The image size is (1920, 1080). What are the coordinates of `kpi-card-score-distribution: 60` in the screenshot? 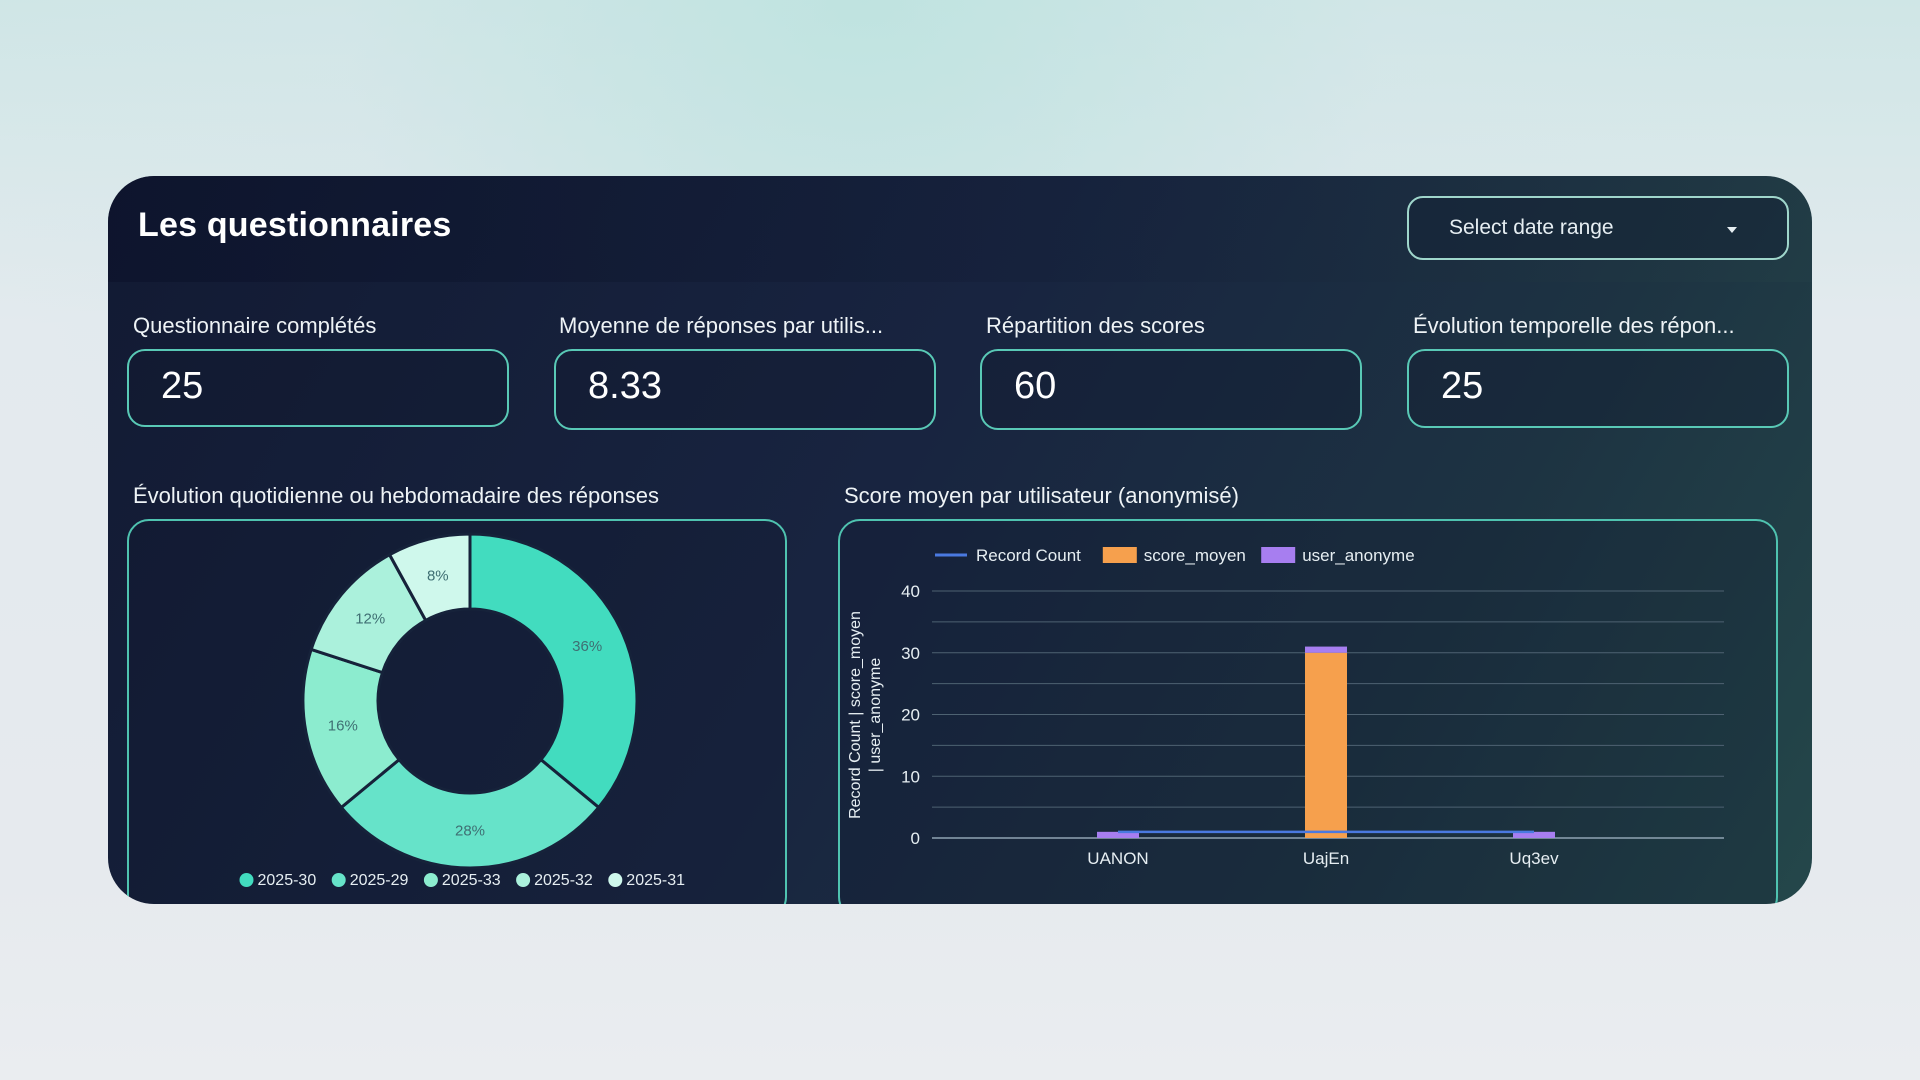 It's located at (1171, 389).